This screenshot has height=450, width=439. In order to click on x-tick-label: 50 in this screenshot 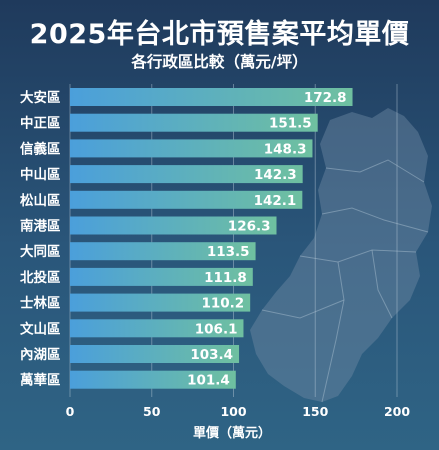, I will do `click(152, 411)`.